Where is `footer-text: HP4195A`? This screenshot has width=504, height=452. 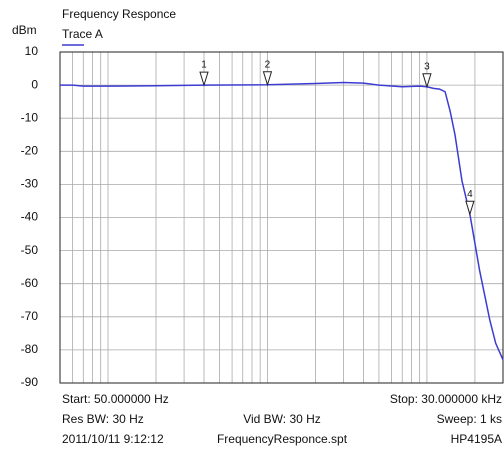
footer-text: HP4195A is located at coordinates (476, 439).